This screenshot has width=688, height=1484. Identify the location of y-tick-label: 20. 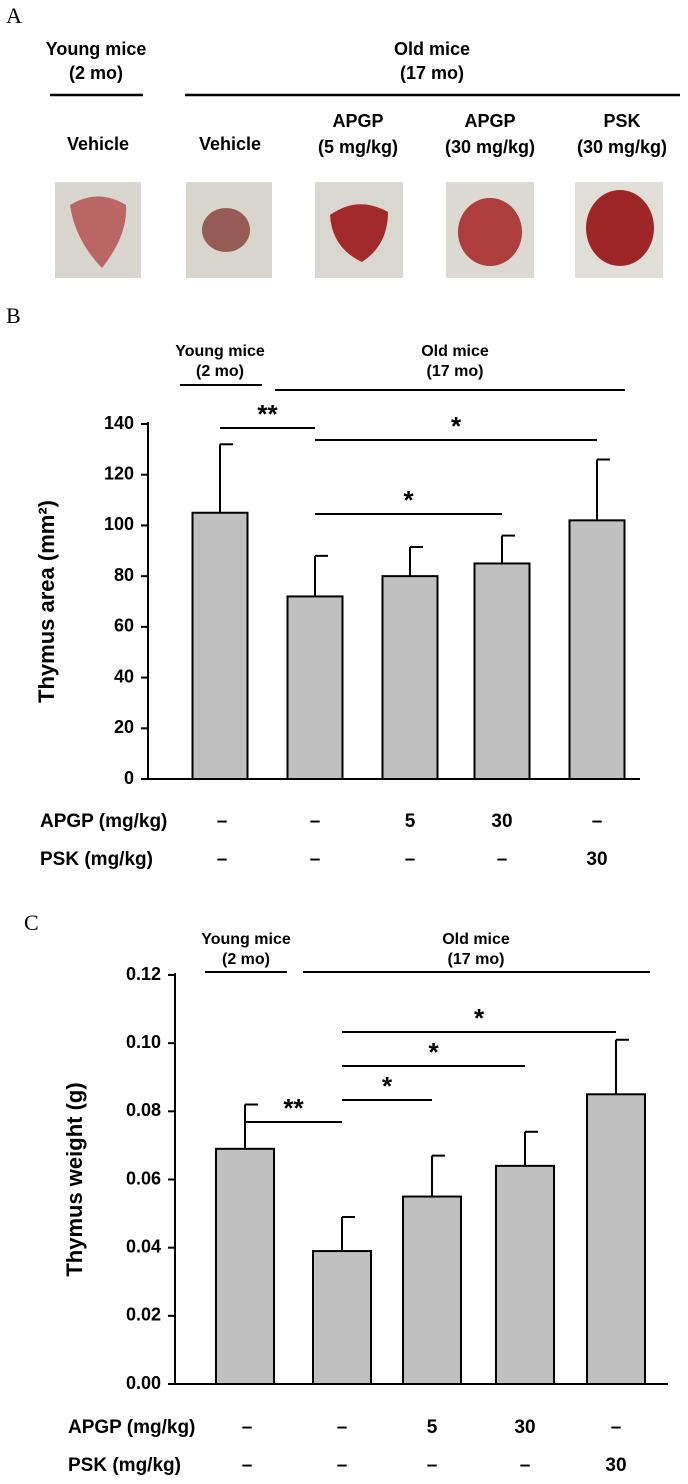
(124, 727).